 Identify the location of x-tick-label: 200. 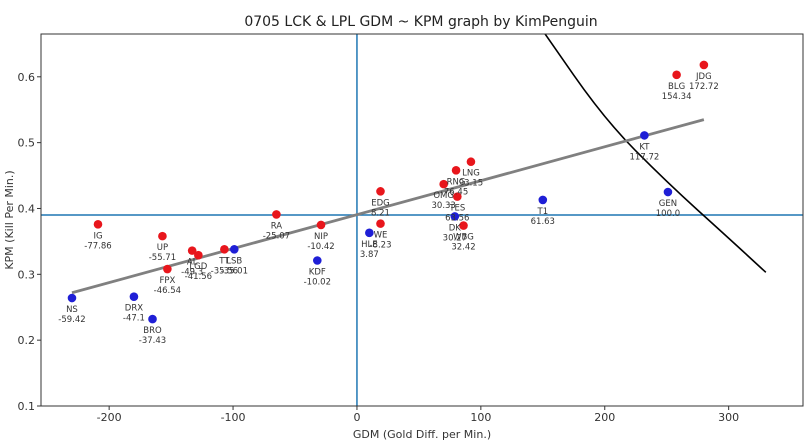
(604, 417).